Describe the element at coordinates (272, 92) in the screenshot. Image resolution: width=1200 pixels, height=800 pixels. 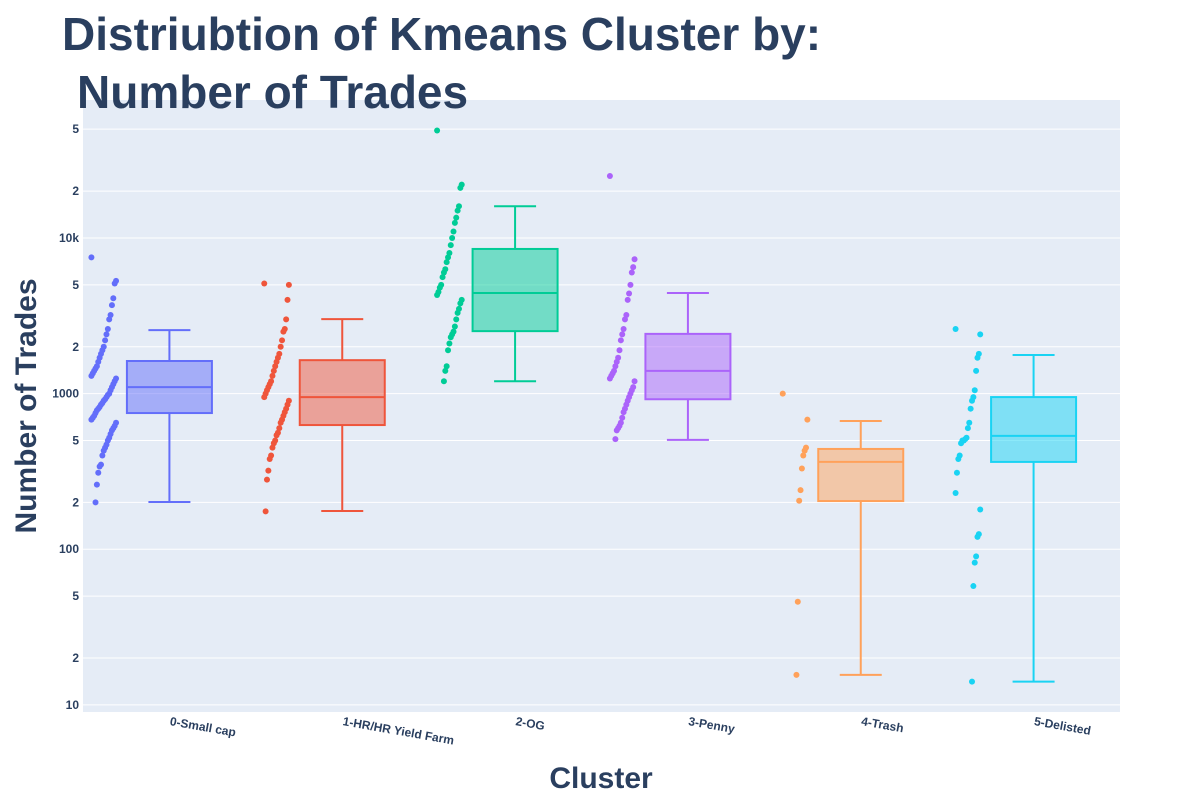
I see `chart-title: Number of Trades` at that location.